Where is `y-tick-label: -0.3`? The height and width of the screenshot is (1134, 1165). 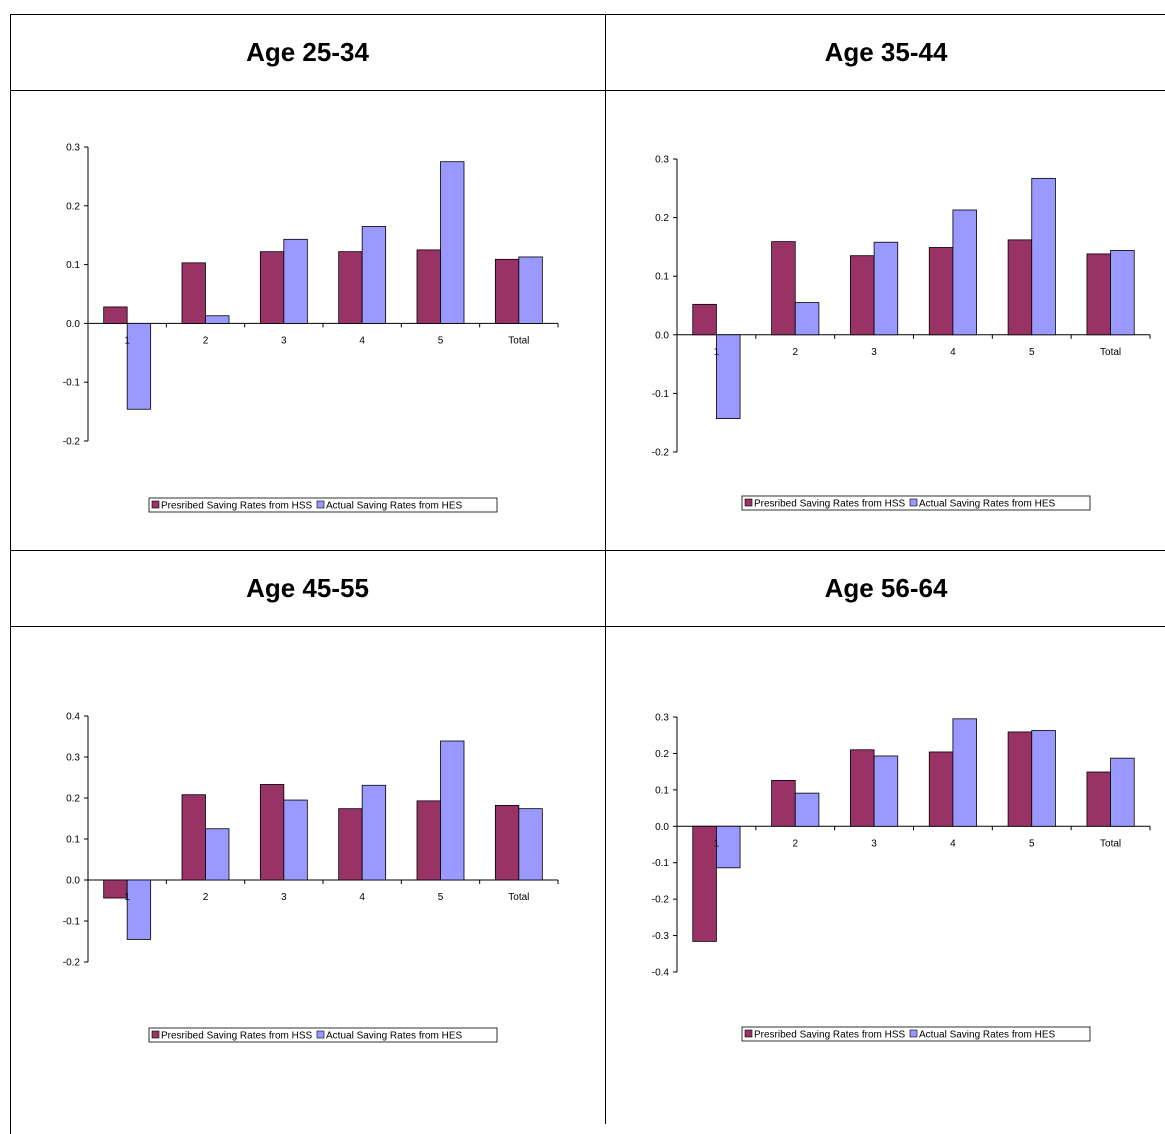
y-tick-label: -0.3 is located at coordinates (661, 936).